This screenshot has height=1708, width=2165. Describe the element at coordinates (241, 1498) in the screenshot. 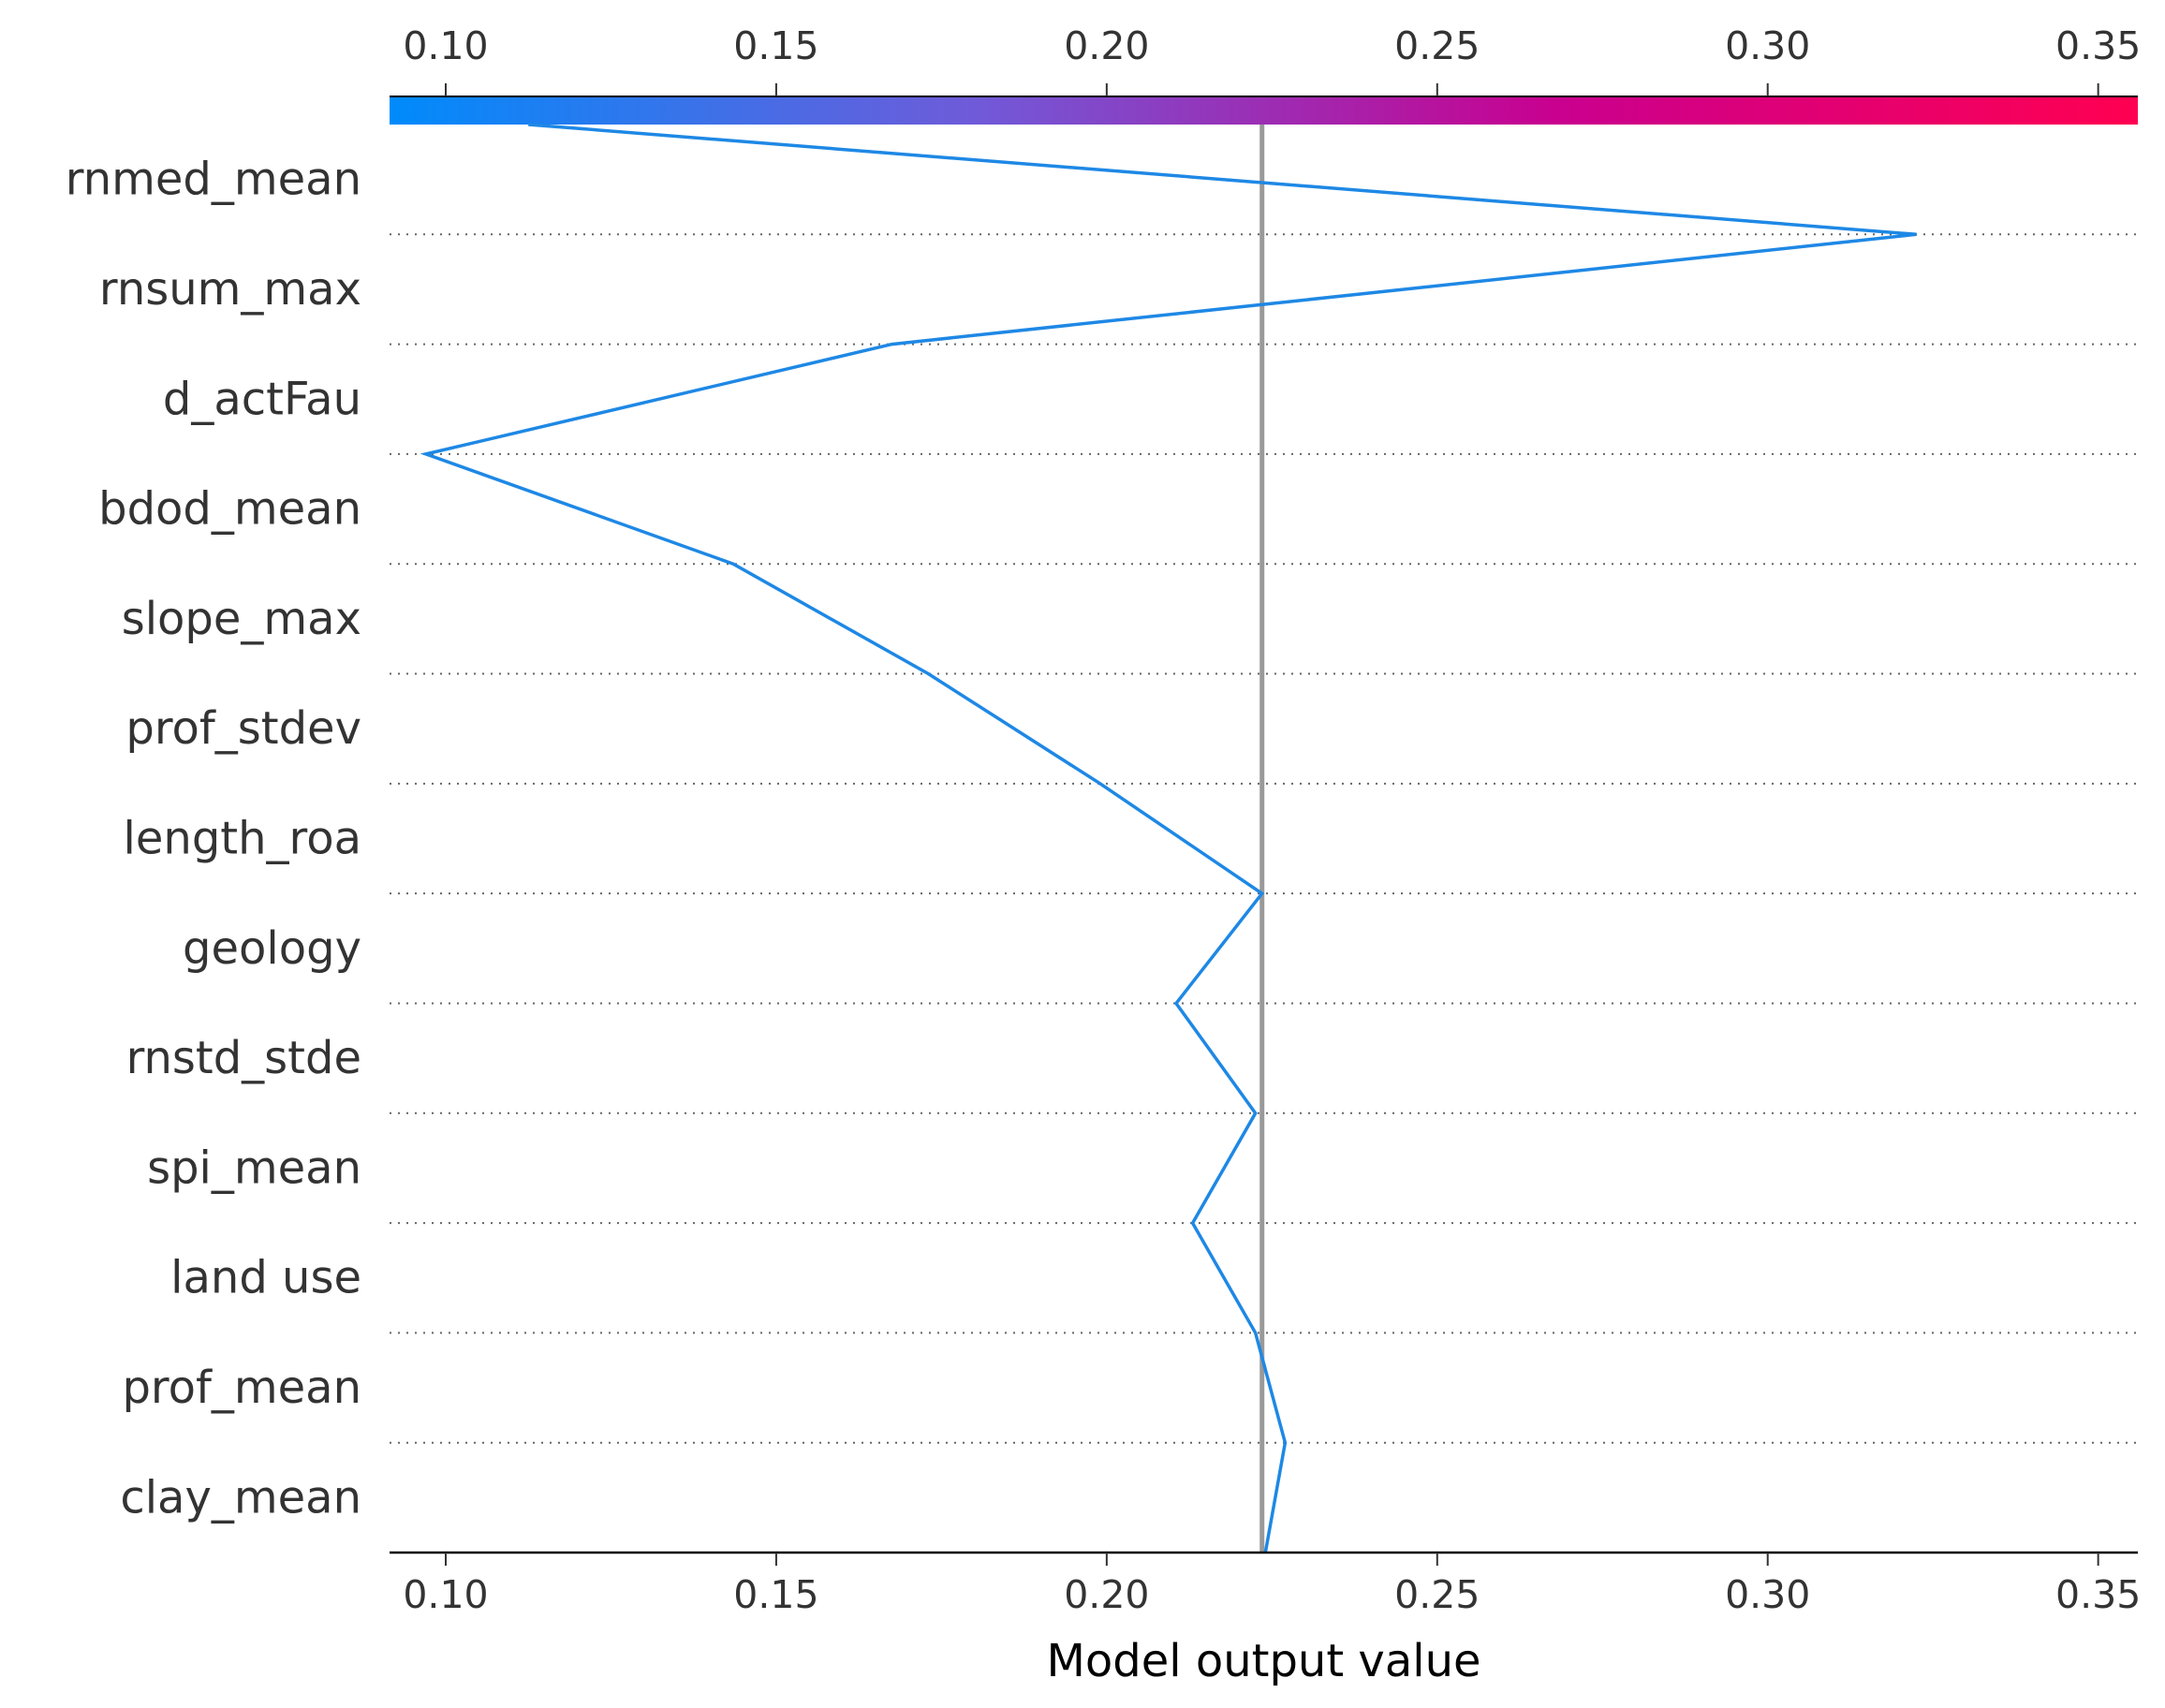

I see `feature-label: clay_mean` at that location.